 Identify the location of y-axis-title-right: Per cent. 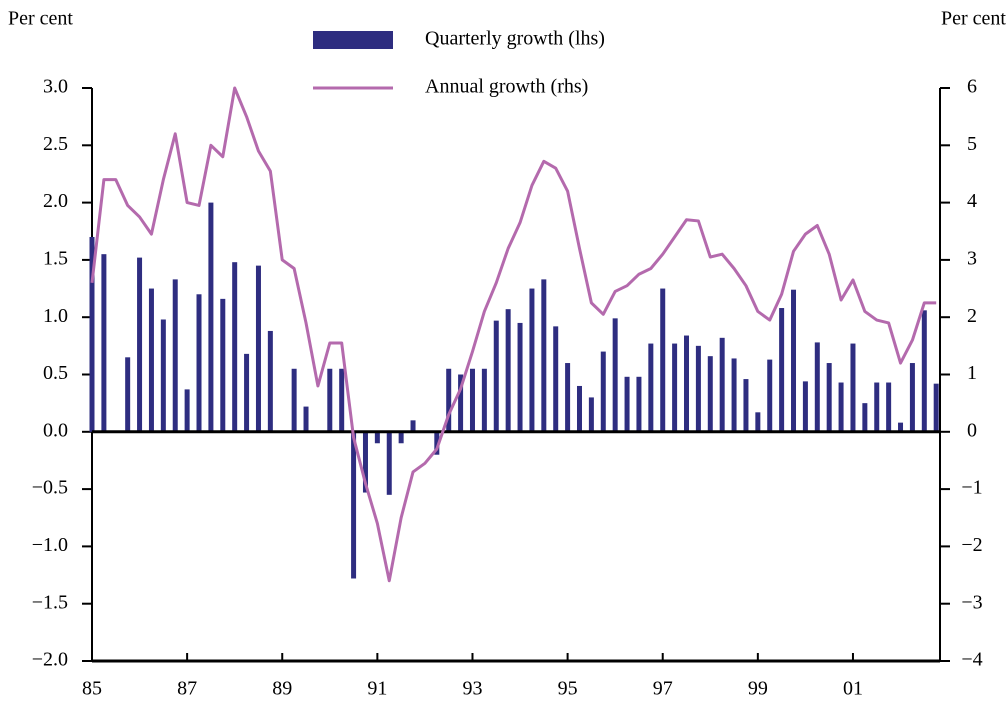
(973, 19).